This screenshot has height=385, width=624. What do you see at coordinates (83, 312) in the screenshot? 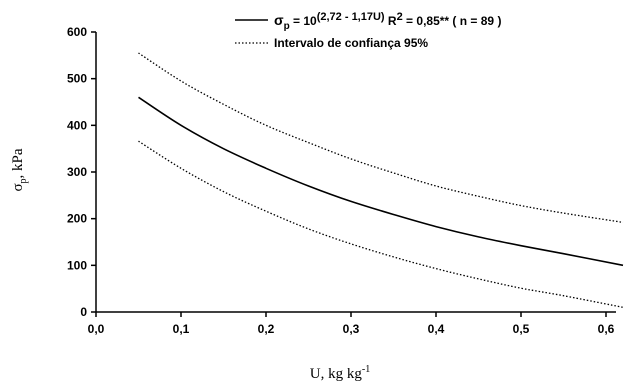
I see `y-tick-label: 0` at bounding box center [83, 312].